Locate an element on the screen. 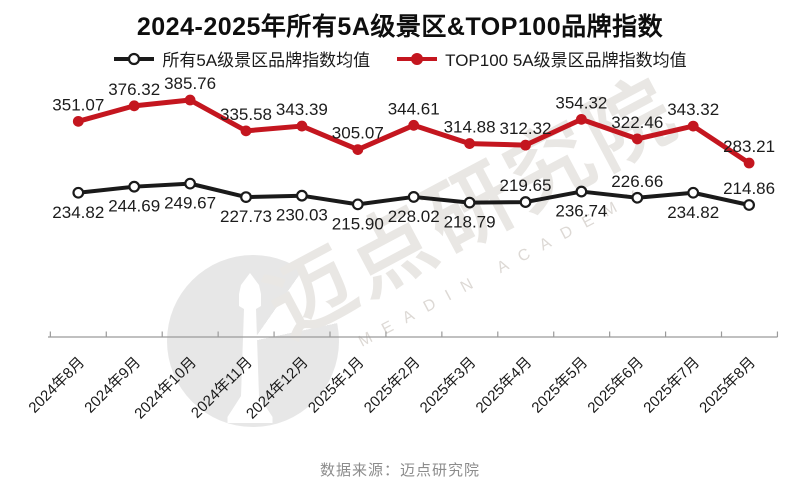  legend-item-all-5a: 所有5A级景区品牌指数均值 is located at coordinates (241, 58).